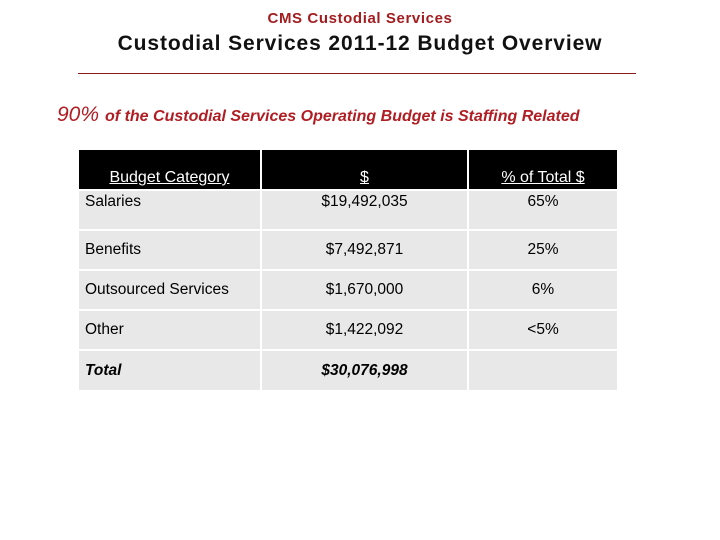 Image resolution: width=720 pixels, height=540 pixels. I want to click on table-header-row: Budget Category $ % of Total $, so click(348, 169).